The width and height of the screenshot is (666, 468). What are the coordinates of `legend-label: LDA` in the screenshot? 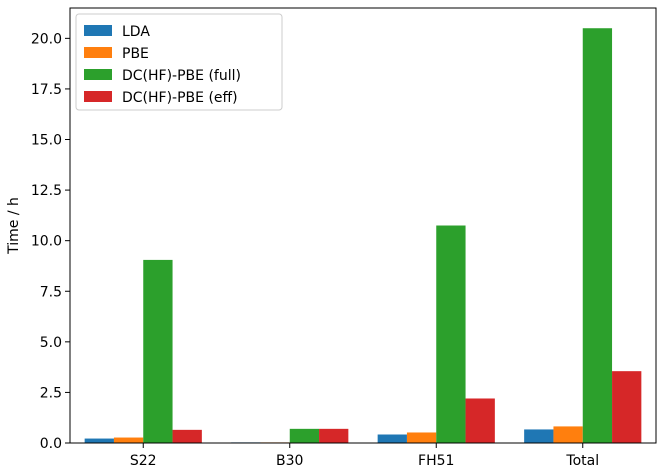 It's located at (136, 32).